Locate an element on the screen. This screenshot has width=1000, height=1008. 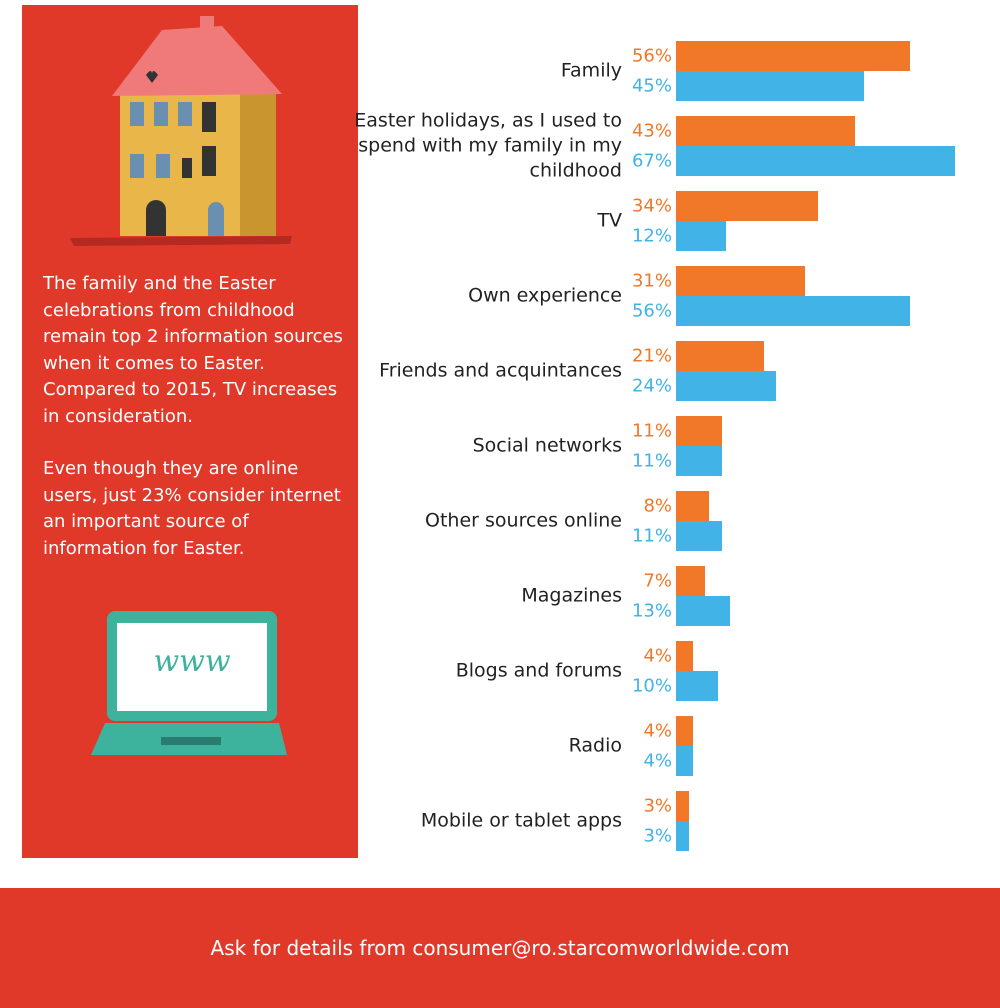
value-label: 7% is located at coordinates (657, 581).